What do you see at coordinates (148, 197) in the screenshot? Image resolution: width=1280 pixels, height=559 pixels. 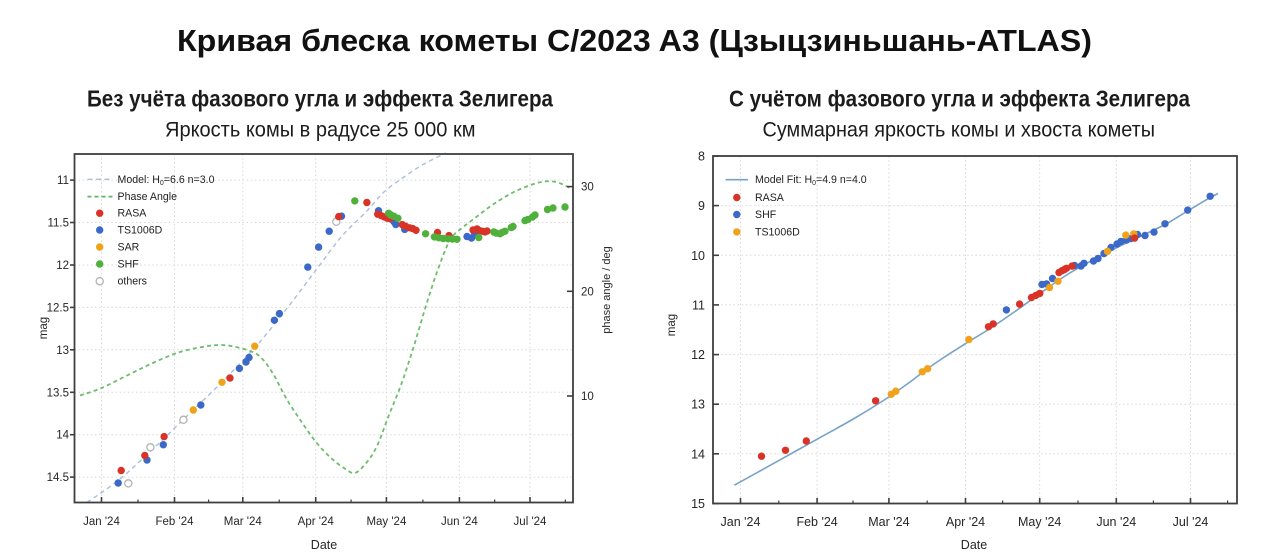 I see `svg-text: Phase Angle` at bounding box center [148, 197].